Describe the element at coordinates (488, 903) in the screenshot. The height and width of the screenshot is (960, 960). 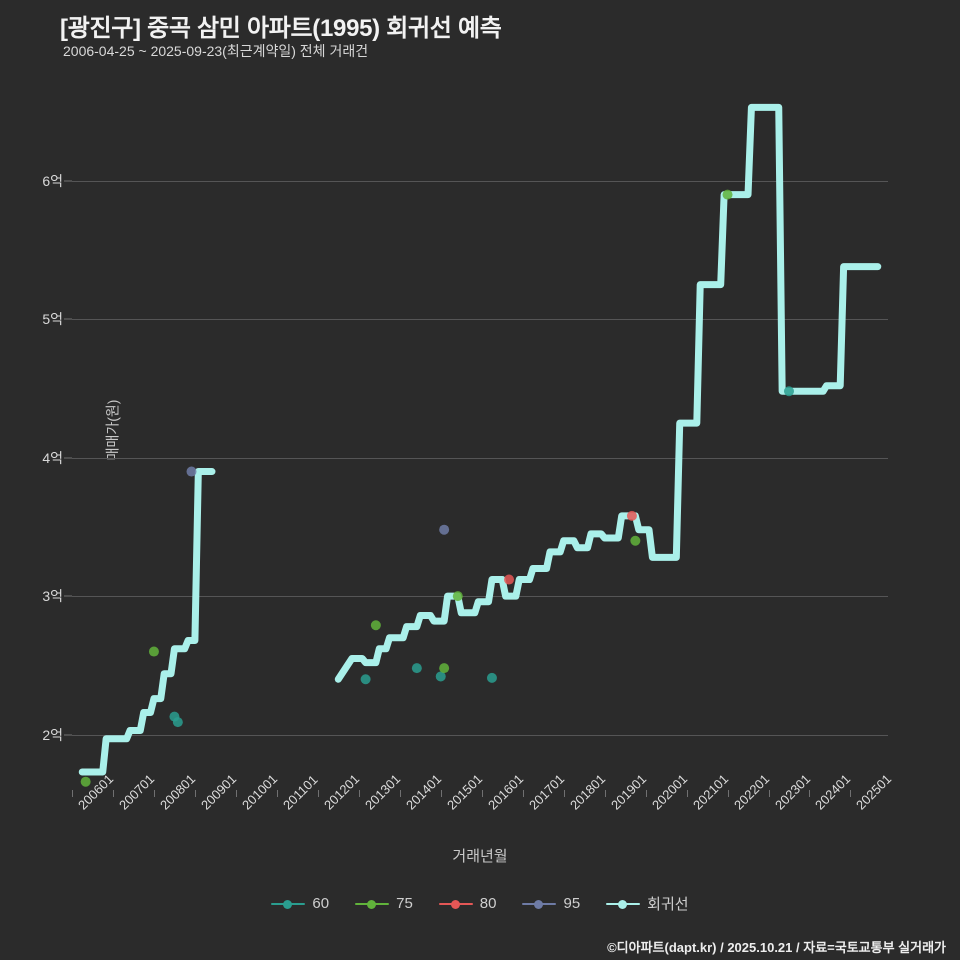
I see `legend-label: 80` at that location.